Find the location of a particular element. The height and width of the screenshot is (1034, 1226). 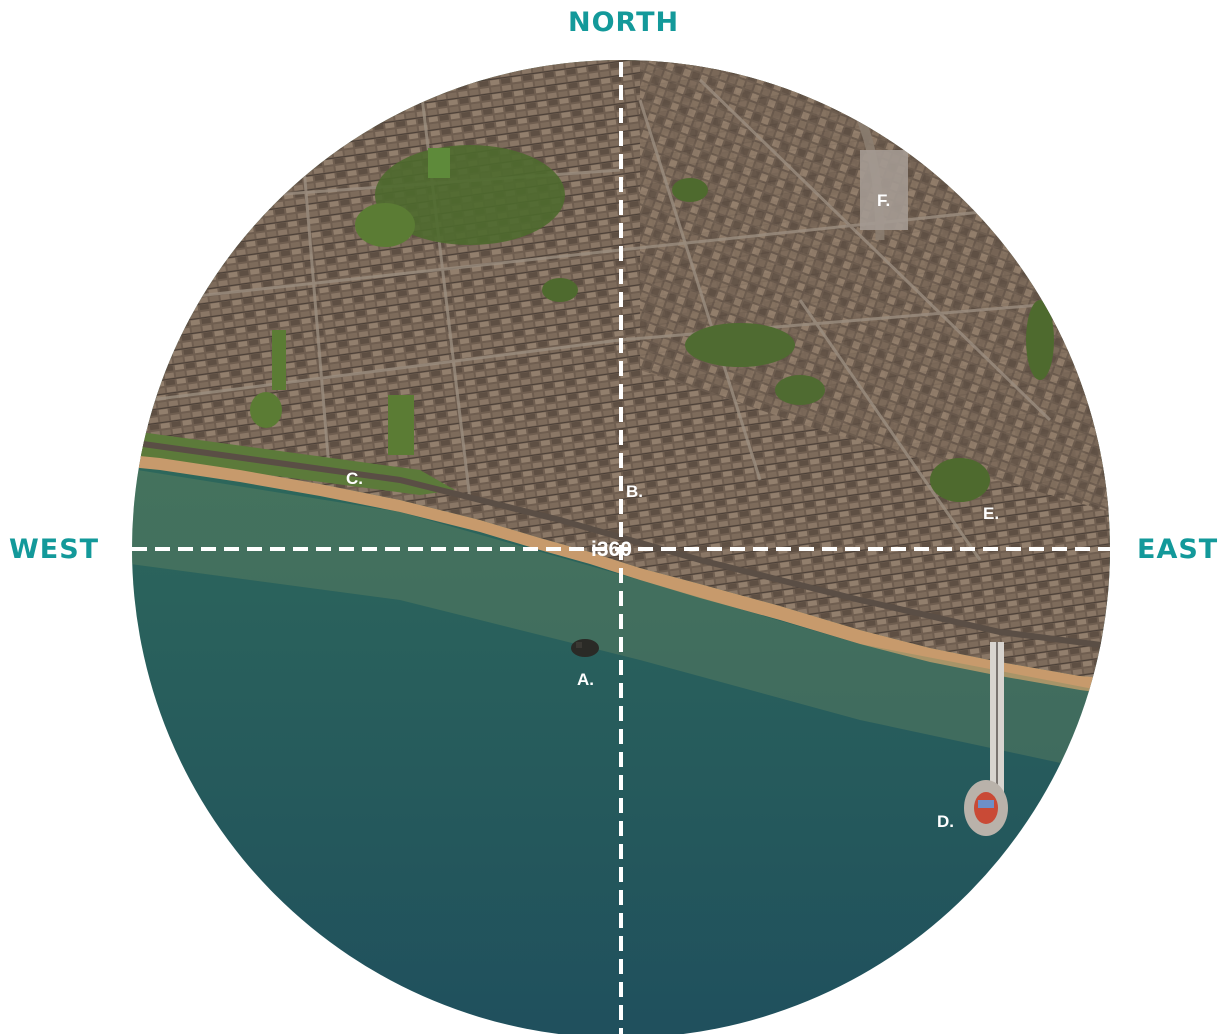

marker-e: E. is located at coordinates (991, 513).